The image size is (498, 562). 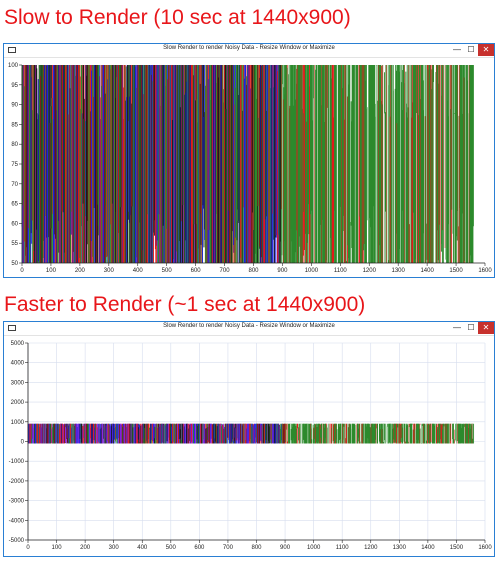 What do you see at coordinates (14, 205) in the screenshot?
I see `y-tick-label: 65` at bounding box center [14, 205].